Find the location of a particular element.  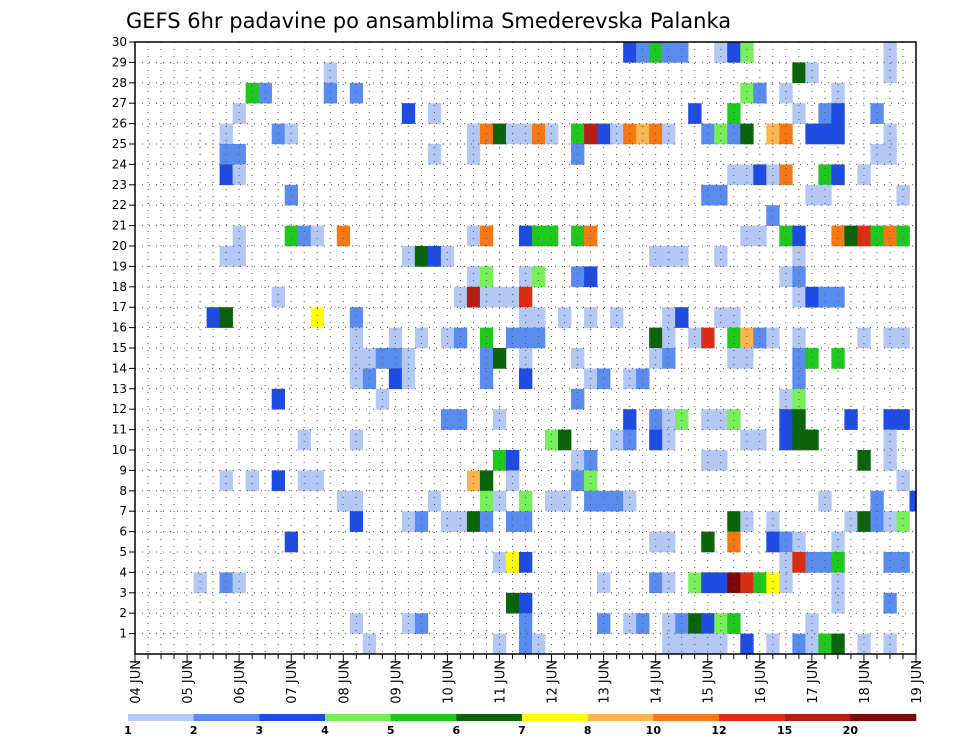

x-tick-label: 12 JUN is located at coordinates (553, 682).